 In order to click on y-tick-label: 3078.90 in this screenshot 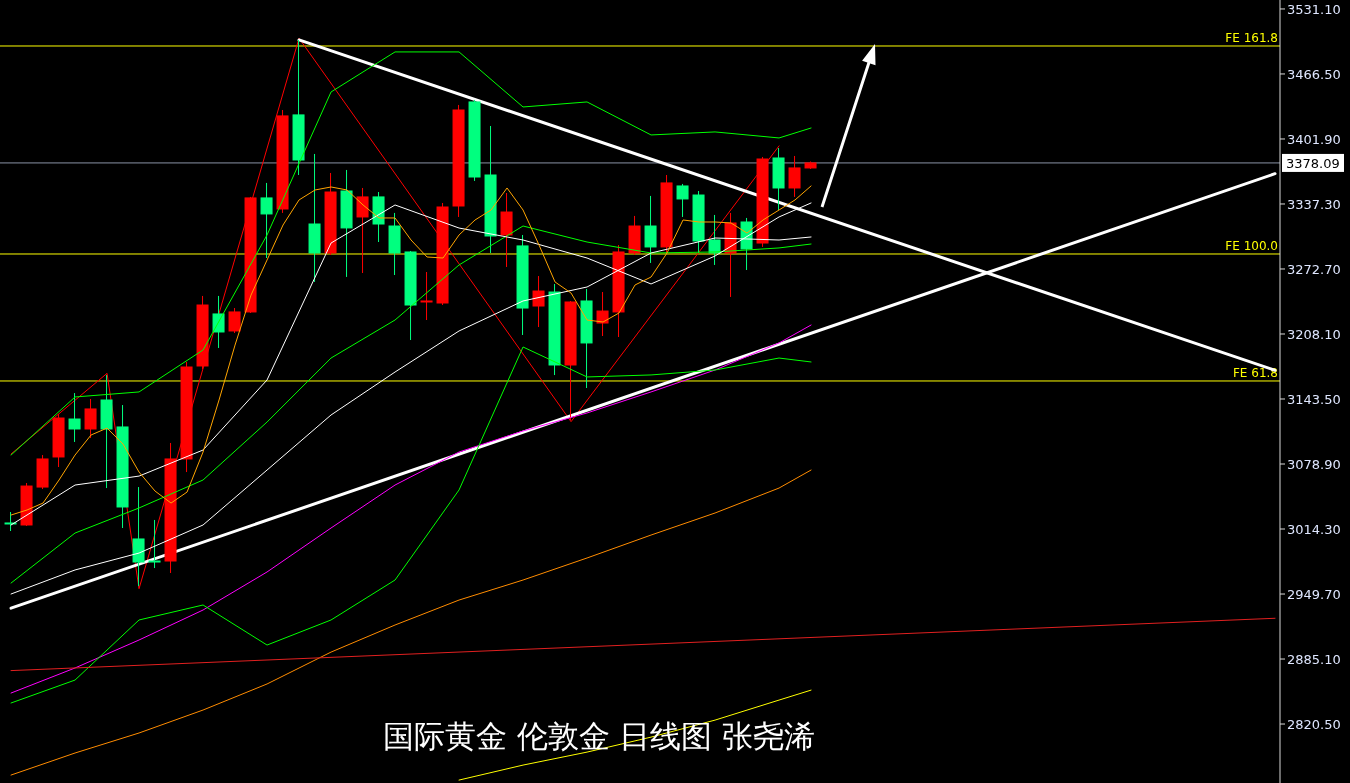, I will do `click(1314, 464)`.